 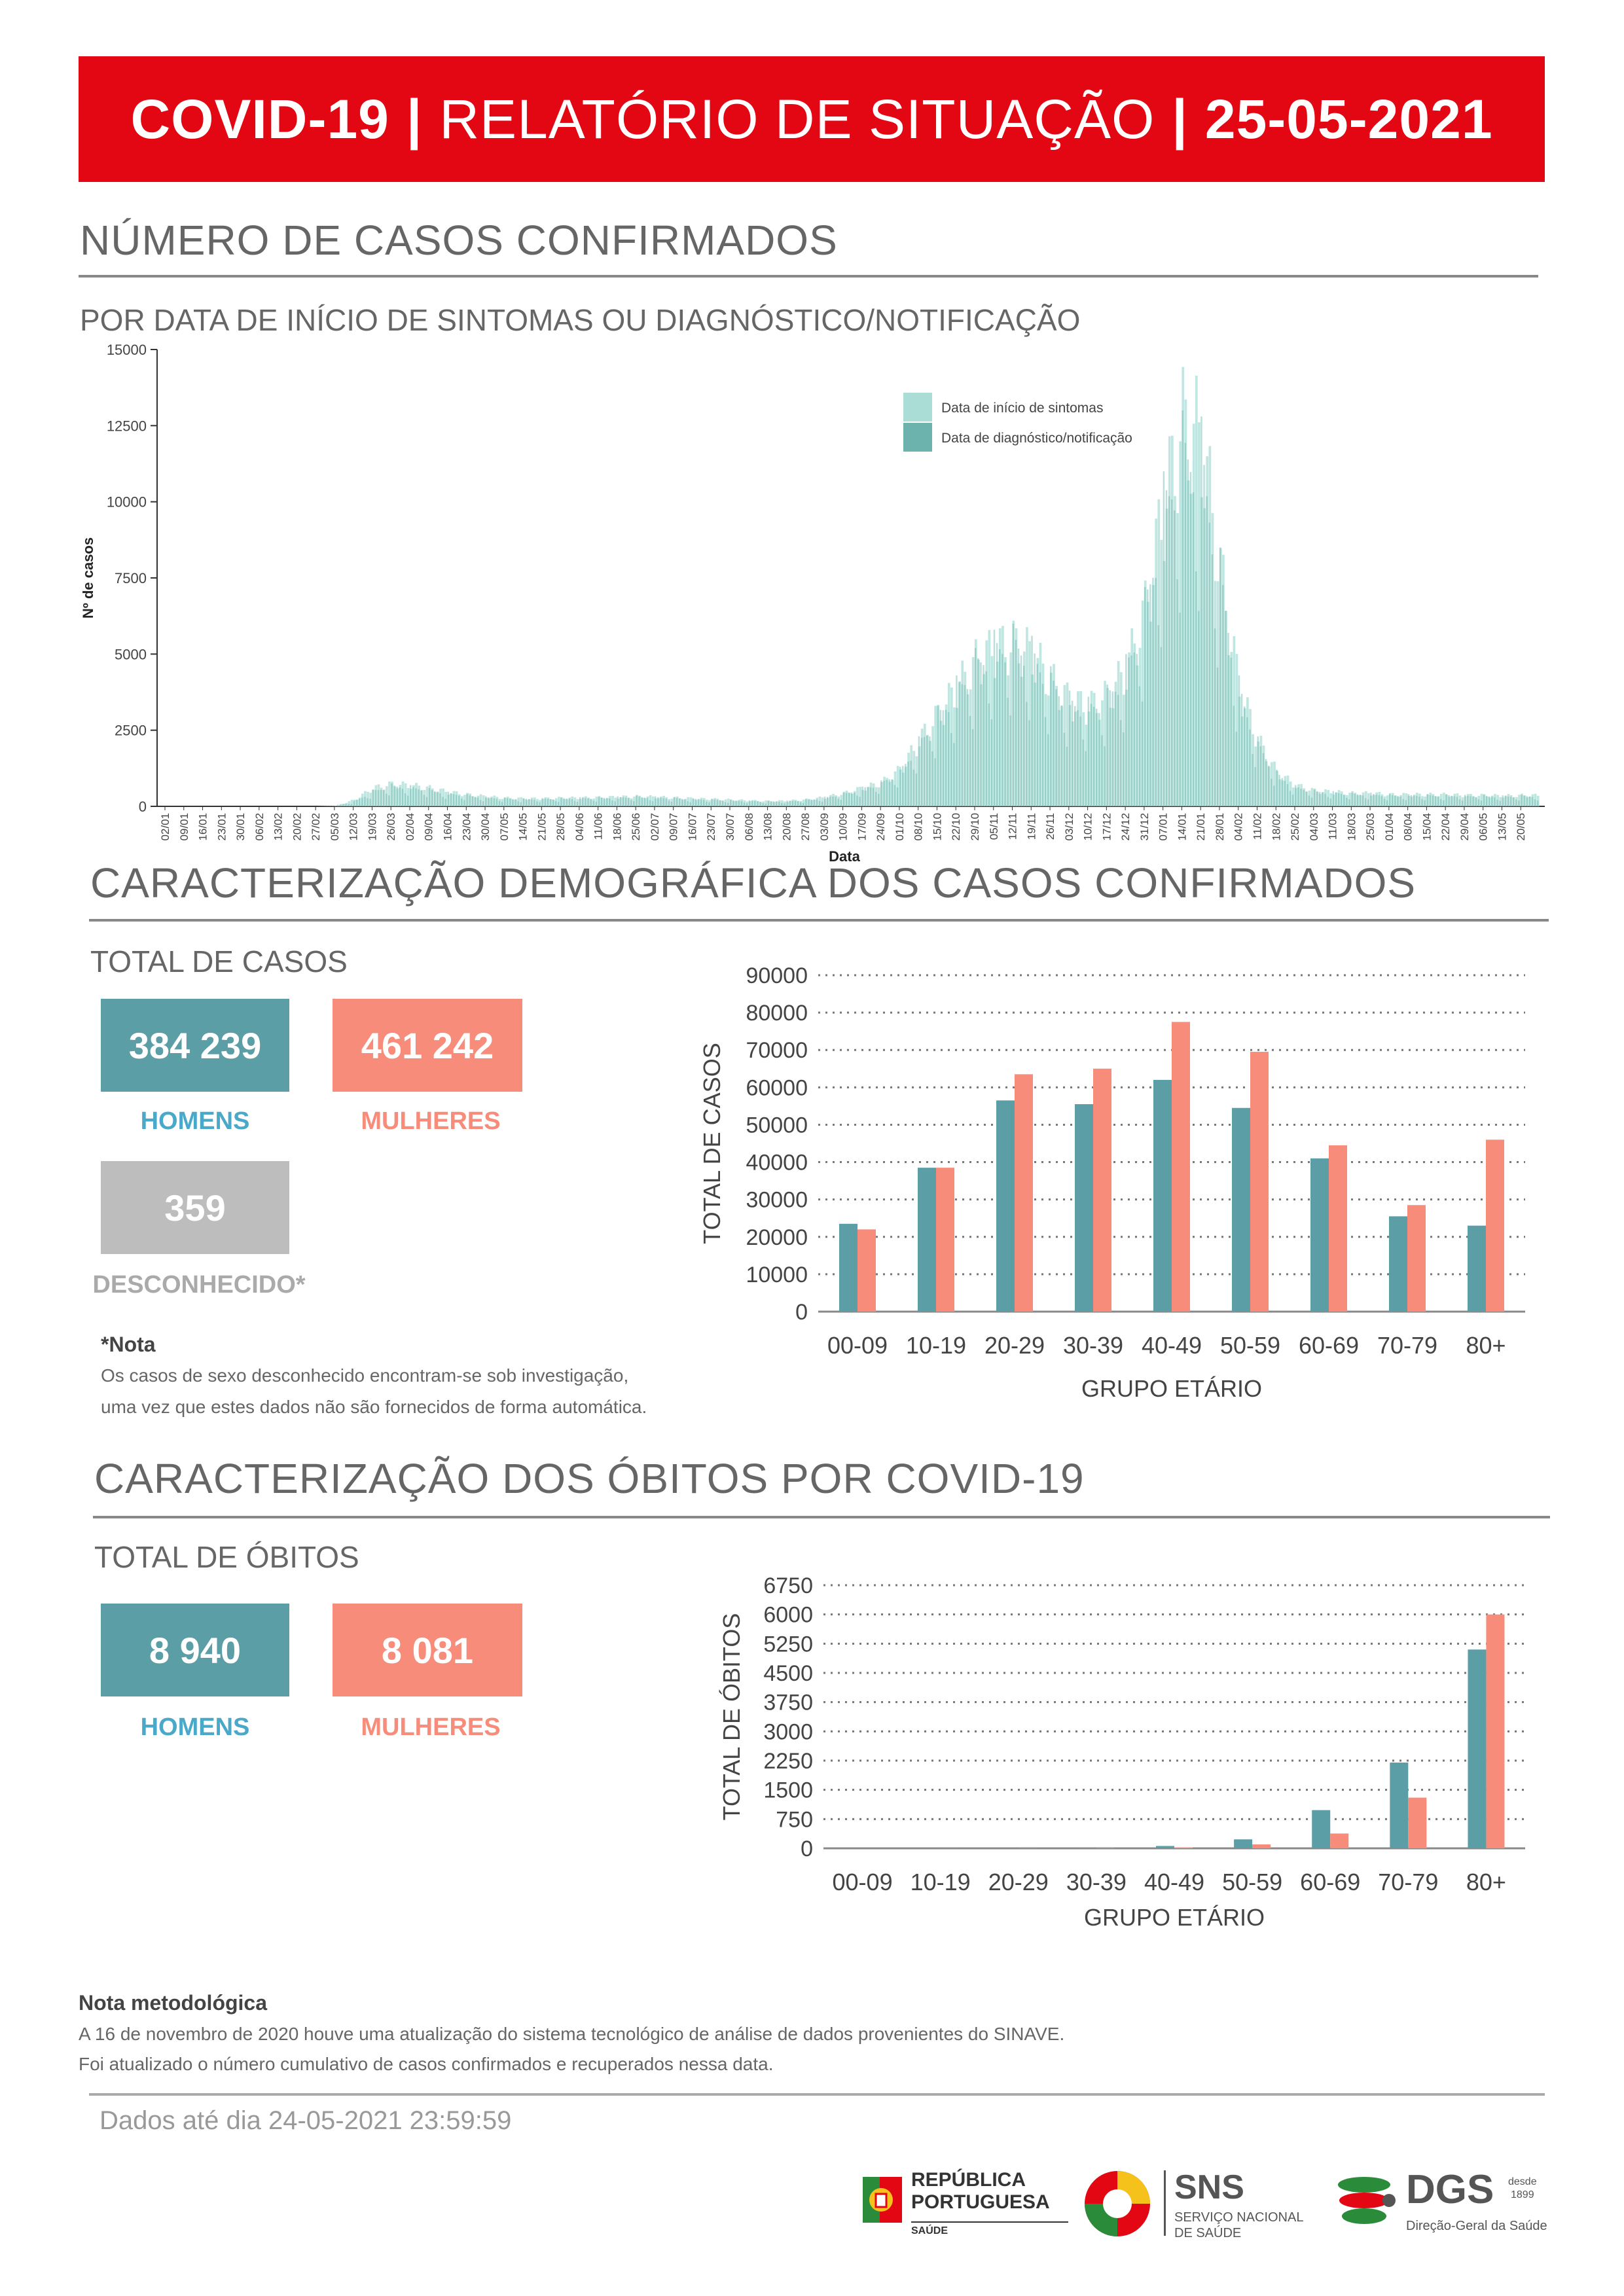 I want to click on deaths-y-axis-title: TOTAL DE ÓBITOS, so click(x=732, y=1717).